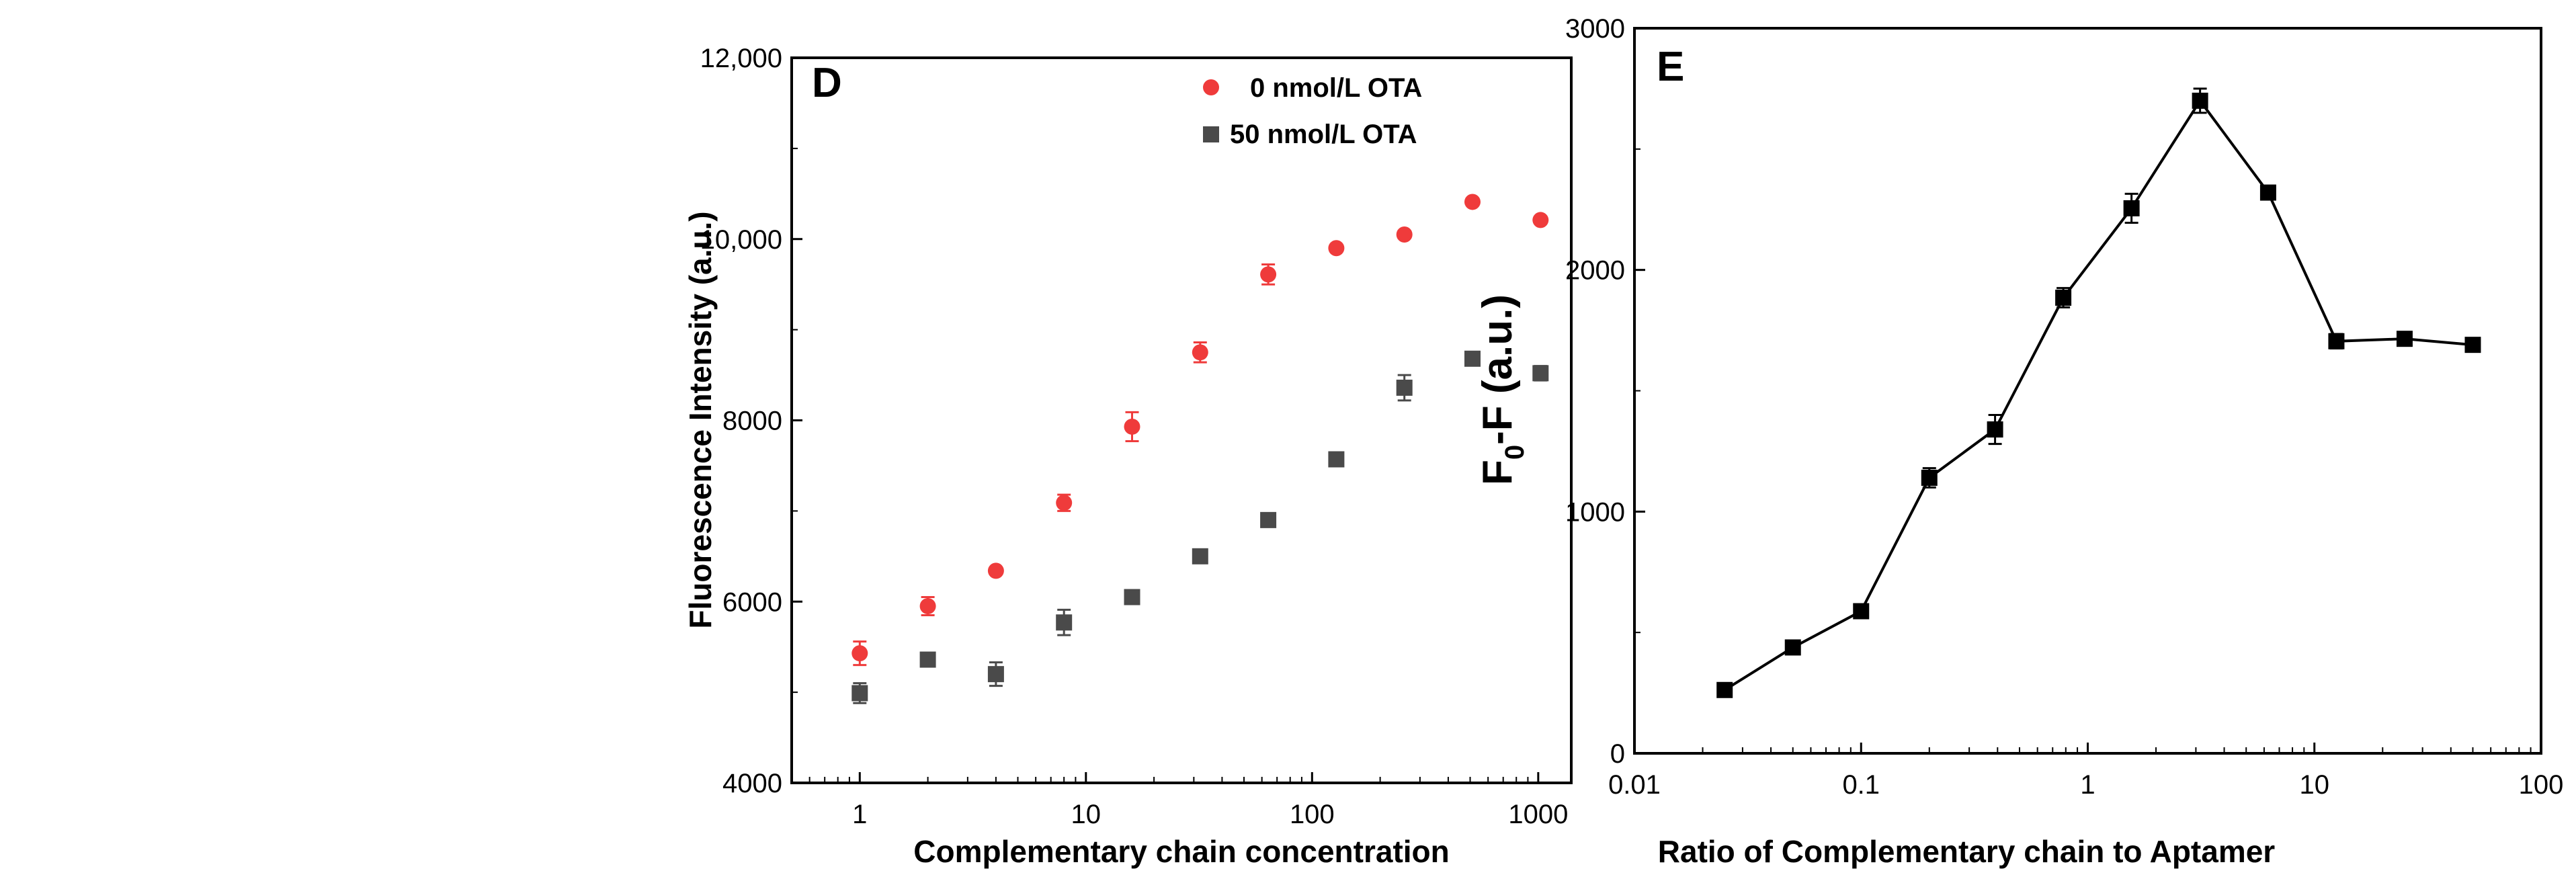 The image size is (2576, 881). I want to click on legend-marker-50nmol, so click(1211, 134).